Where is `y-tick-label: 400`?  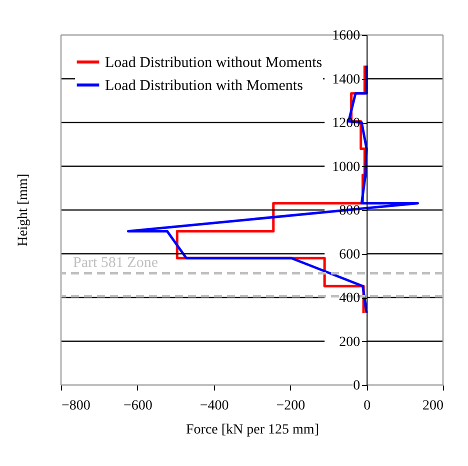 y-tick-label: 400 is located at coordinates (349, 298).